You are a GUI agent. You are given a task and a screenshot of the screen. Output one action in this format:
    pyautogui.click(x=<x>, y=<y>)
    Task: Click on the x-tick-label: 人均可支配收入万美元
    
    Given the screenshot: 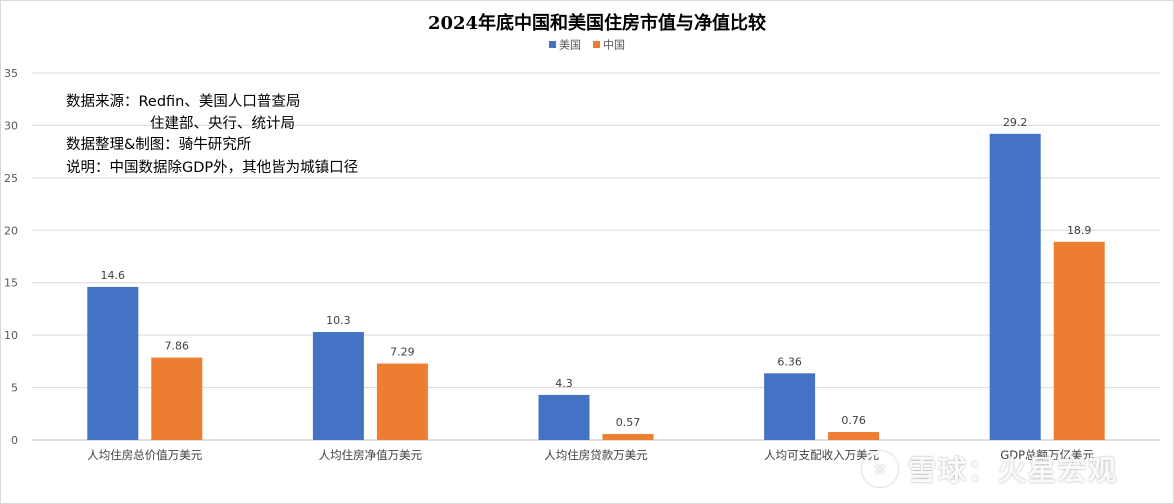 What is the action you would take?
    pyautogui.click(x=821, y=455)
    